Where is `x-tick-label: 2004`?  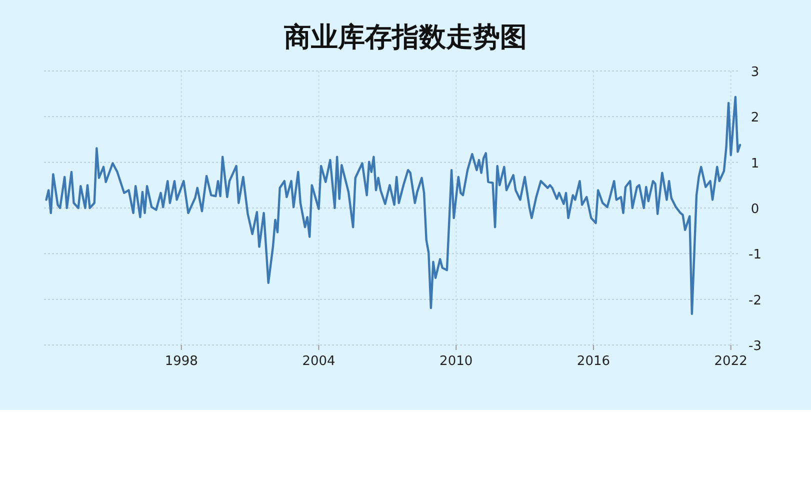
x-tick-label: 2004 is located at coordinates (319, 361).